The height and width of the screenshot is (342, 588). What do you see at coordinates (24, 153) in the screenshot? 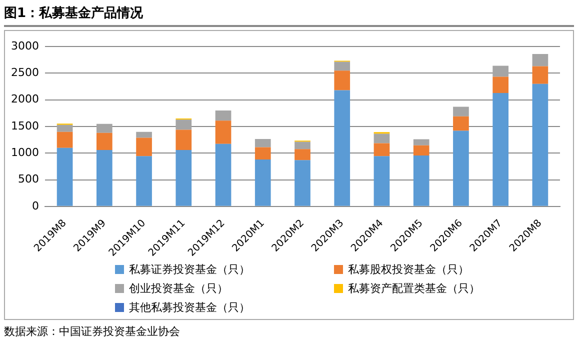
I see `y-tick-label: 1000` at bounding box center [24, 153].